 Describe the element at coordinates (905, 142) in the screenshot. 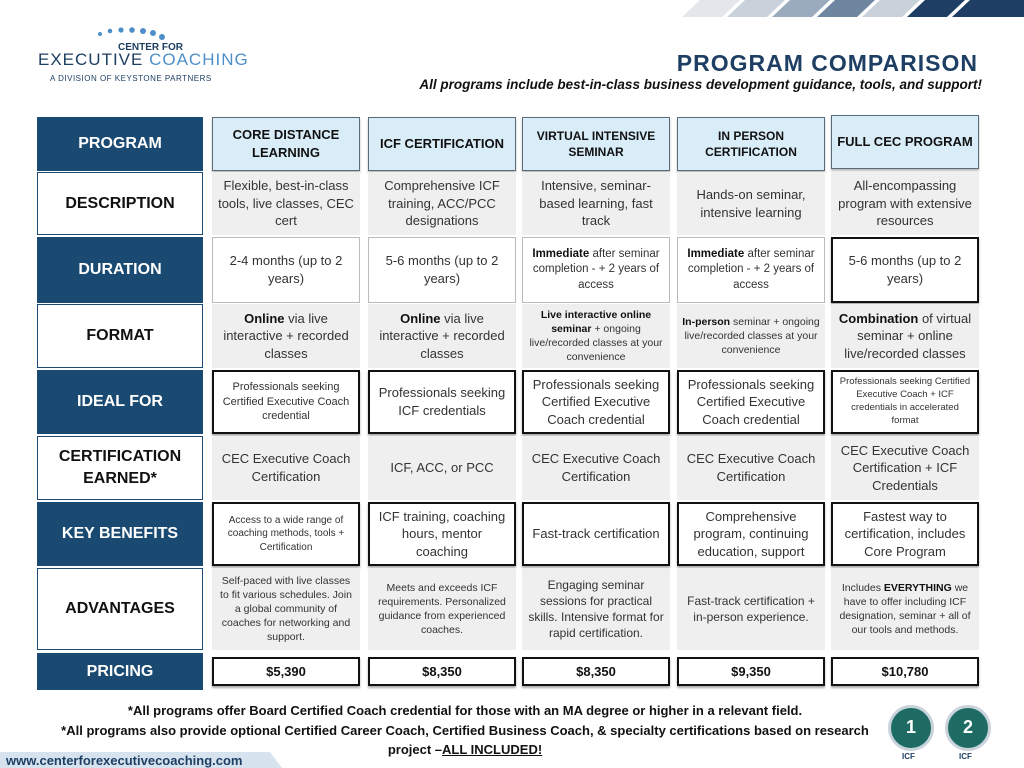

I see `program-header: FULL CEC PROGRAM` at that location.